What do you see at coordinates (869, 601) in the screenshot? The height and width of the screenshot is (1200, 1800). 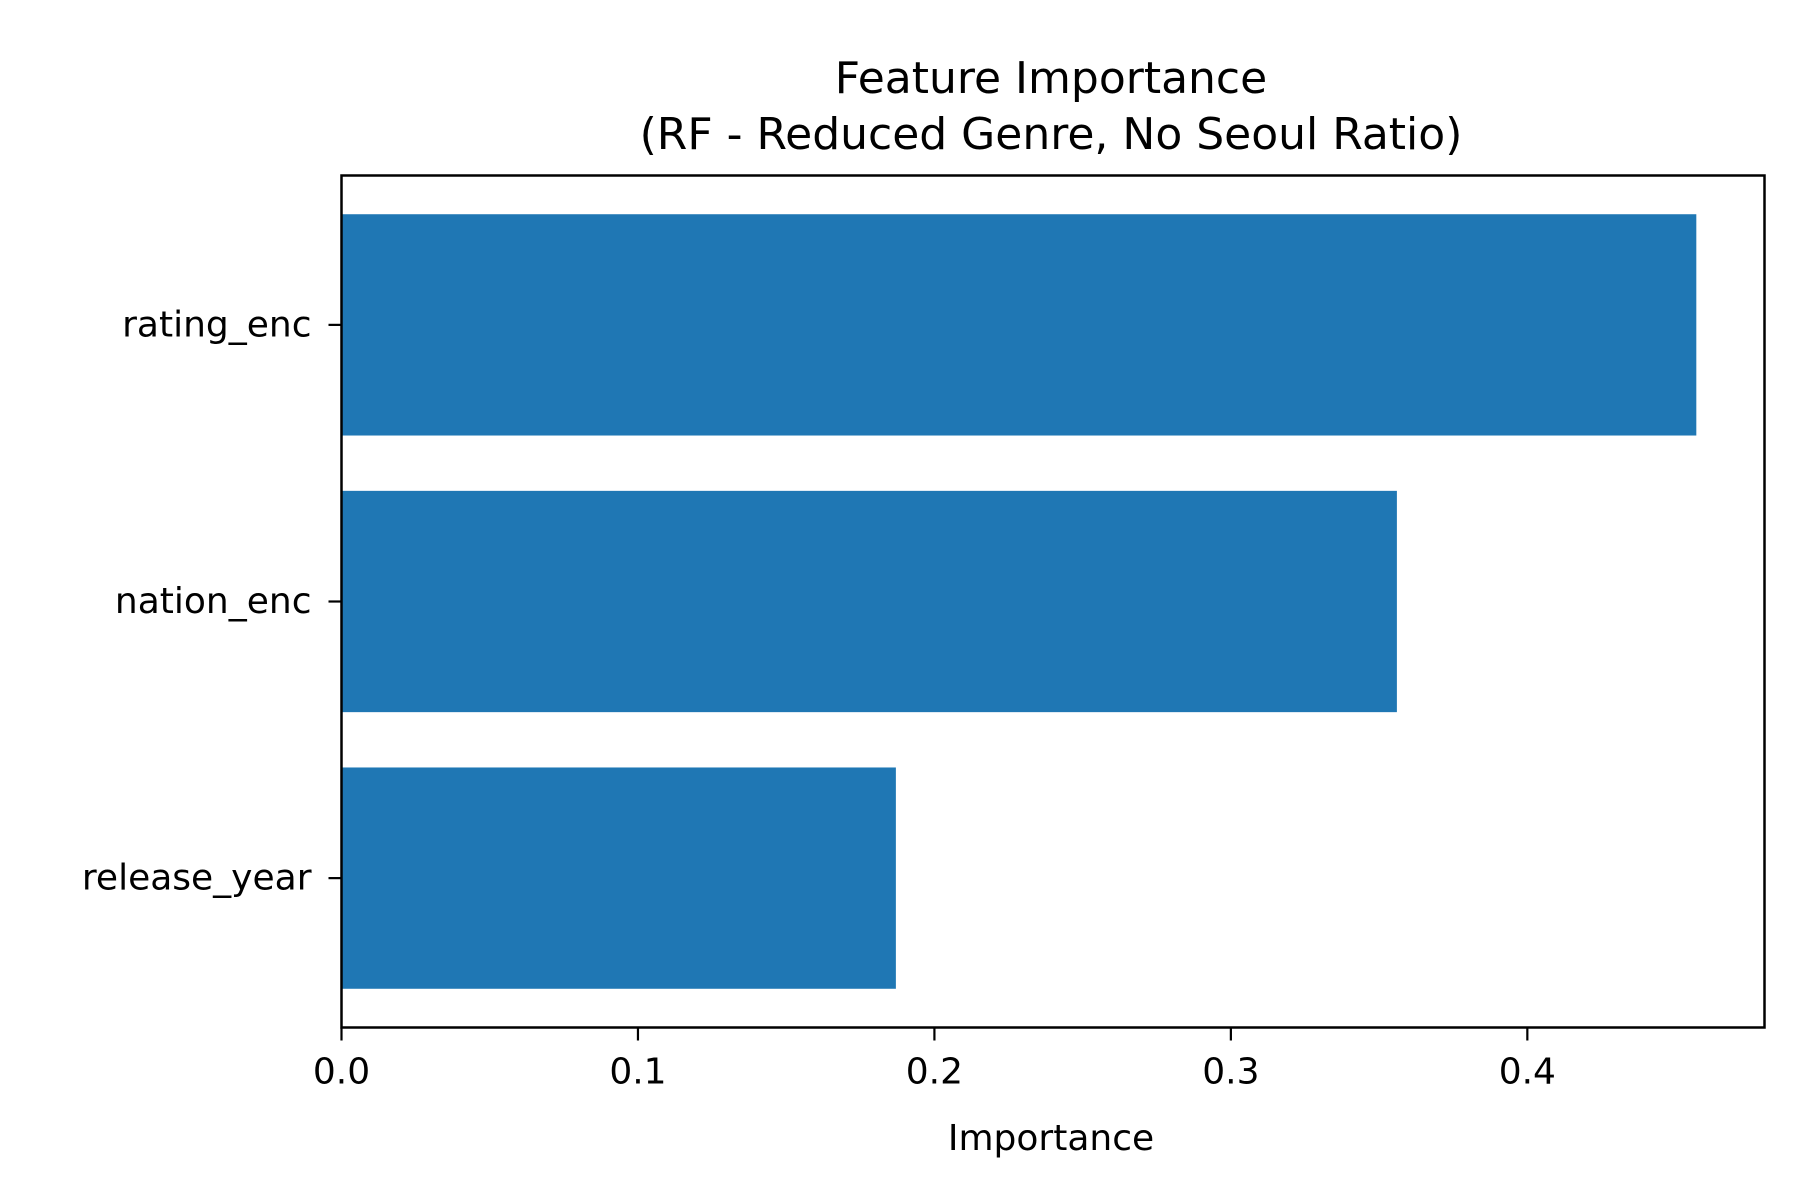 I see `bar-nation-enc` at bounding box center [869, 601].